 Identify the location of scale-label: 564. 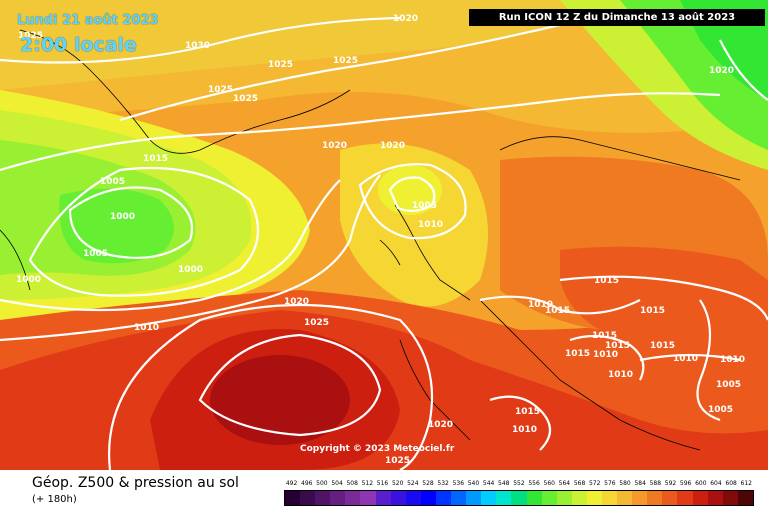
(564, 483).